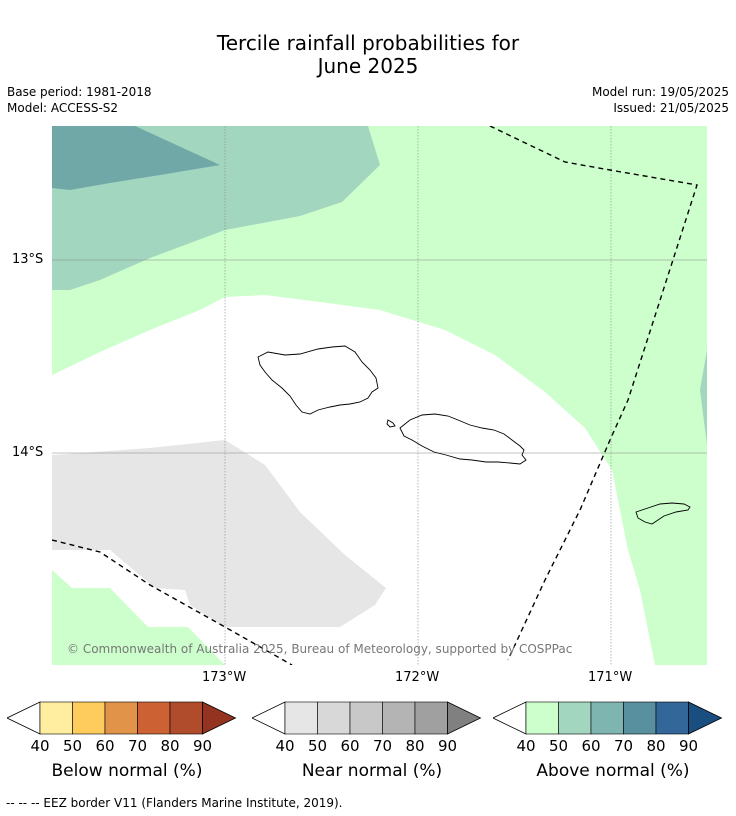 The height and width of the screenshot is (816, 736). I want to click on lat-tick-13s: 13°S, so click(28, 259).